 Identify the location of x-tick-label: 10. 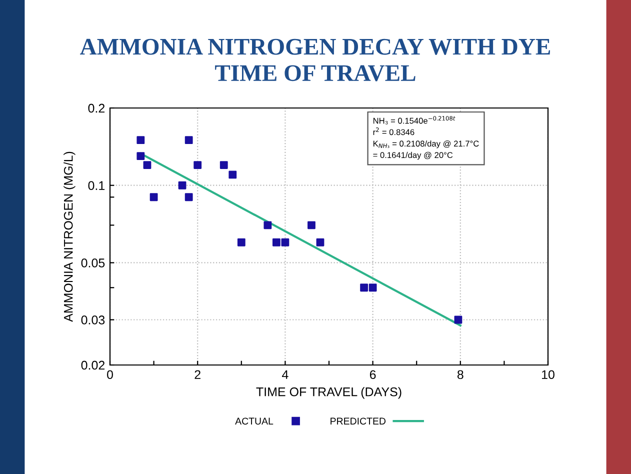
(548, 375).